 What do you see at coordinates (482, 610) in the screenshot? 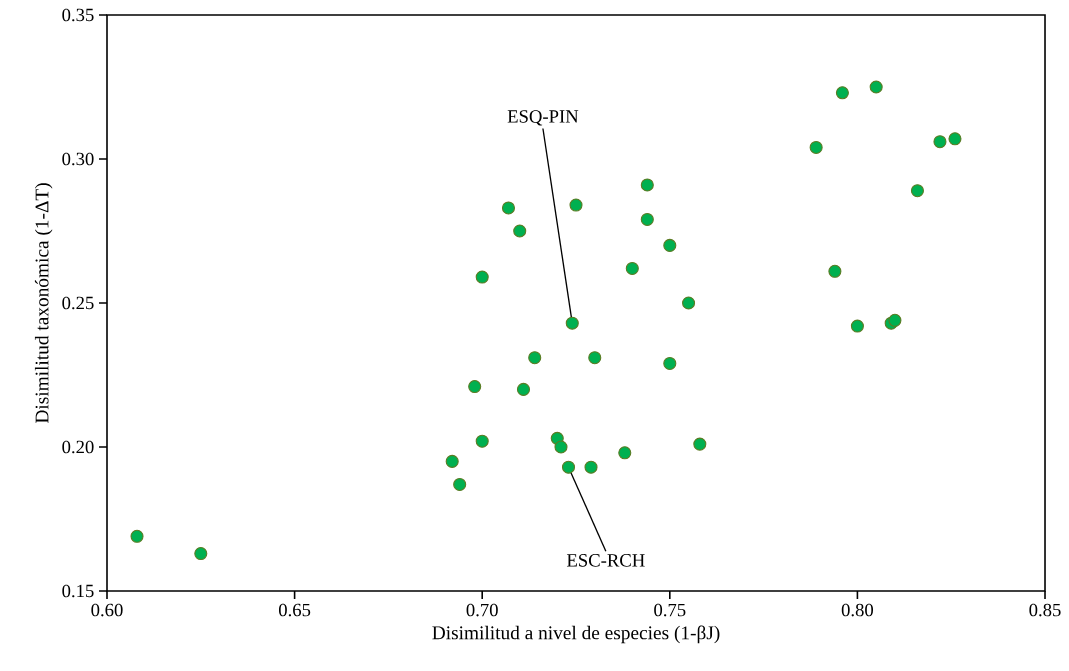
I see `x-tick-label: 0.70` at bounding box center [482, 610].